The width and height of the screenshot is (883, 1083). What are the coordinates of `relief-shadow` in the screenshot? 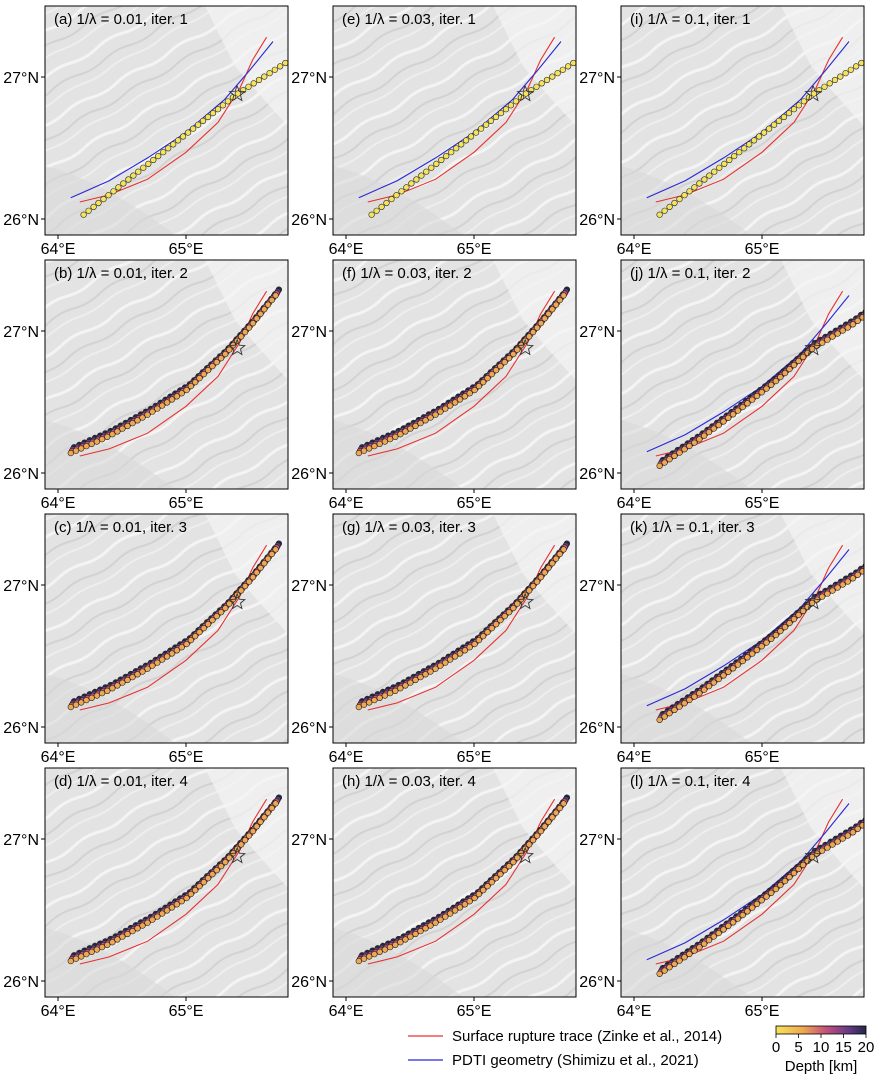 It's located at (110, 200).